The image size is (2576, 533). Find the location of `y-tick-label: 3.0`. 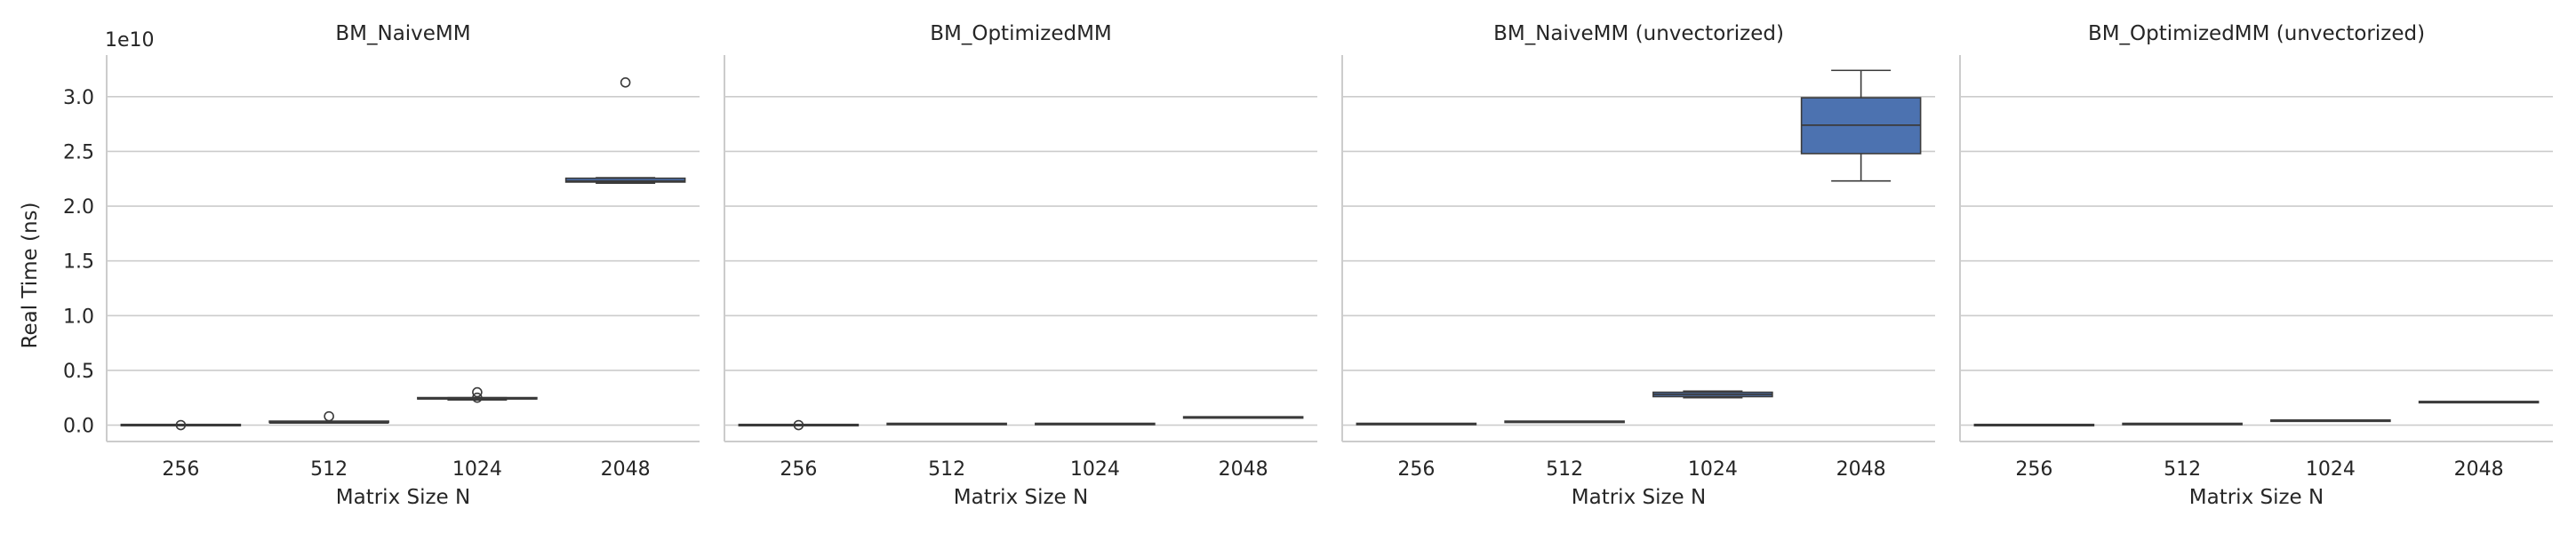

y-tick-label: 3.0 is located at coordinates (78, 98).